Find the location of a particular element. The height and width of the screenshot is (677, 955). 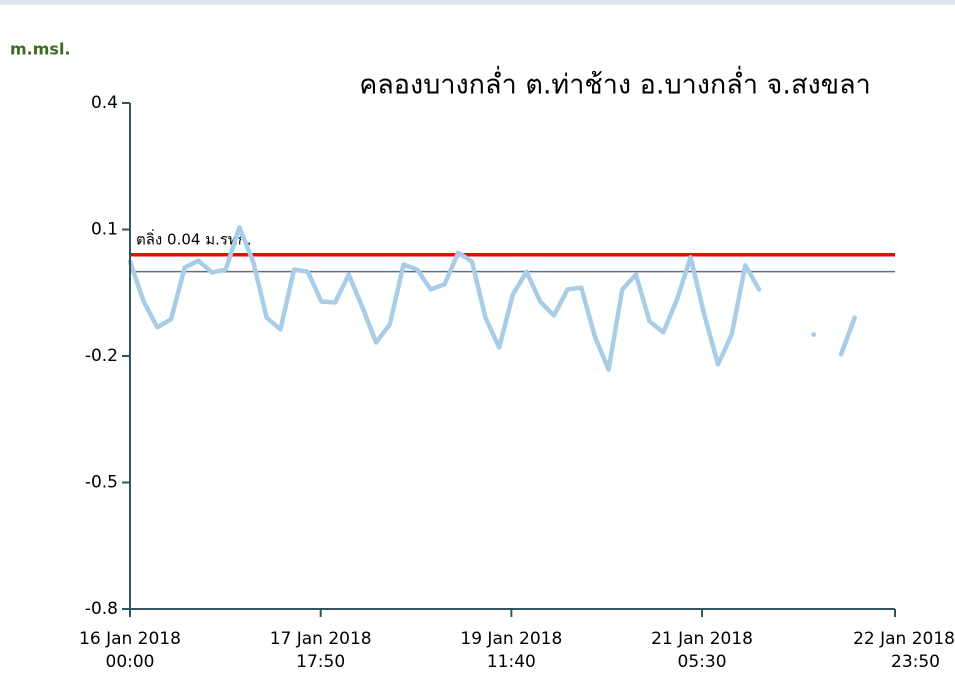

x-tick-label: 16 Jan 2018 is located at coordinates (130, 639).